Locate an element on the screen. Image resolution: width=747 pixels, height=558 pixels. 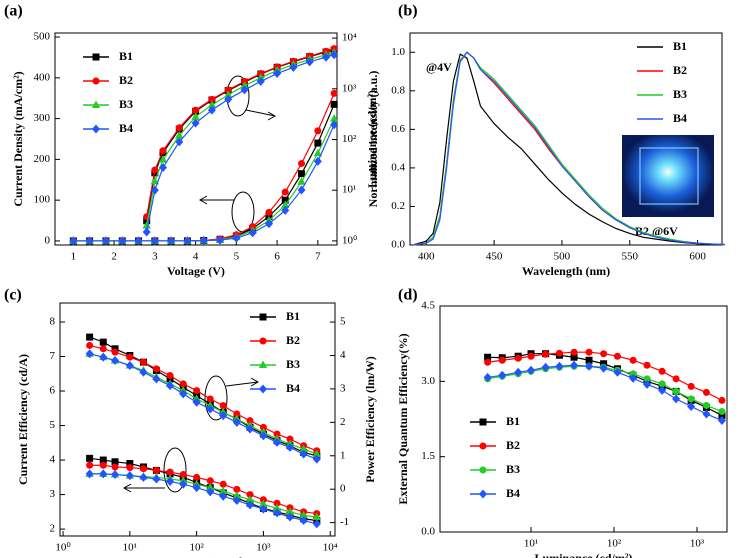
x-axis-title: Luminance (cd/m²) is located at coordinates (584, 554).